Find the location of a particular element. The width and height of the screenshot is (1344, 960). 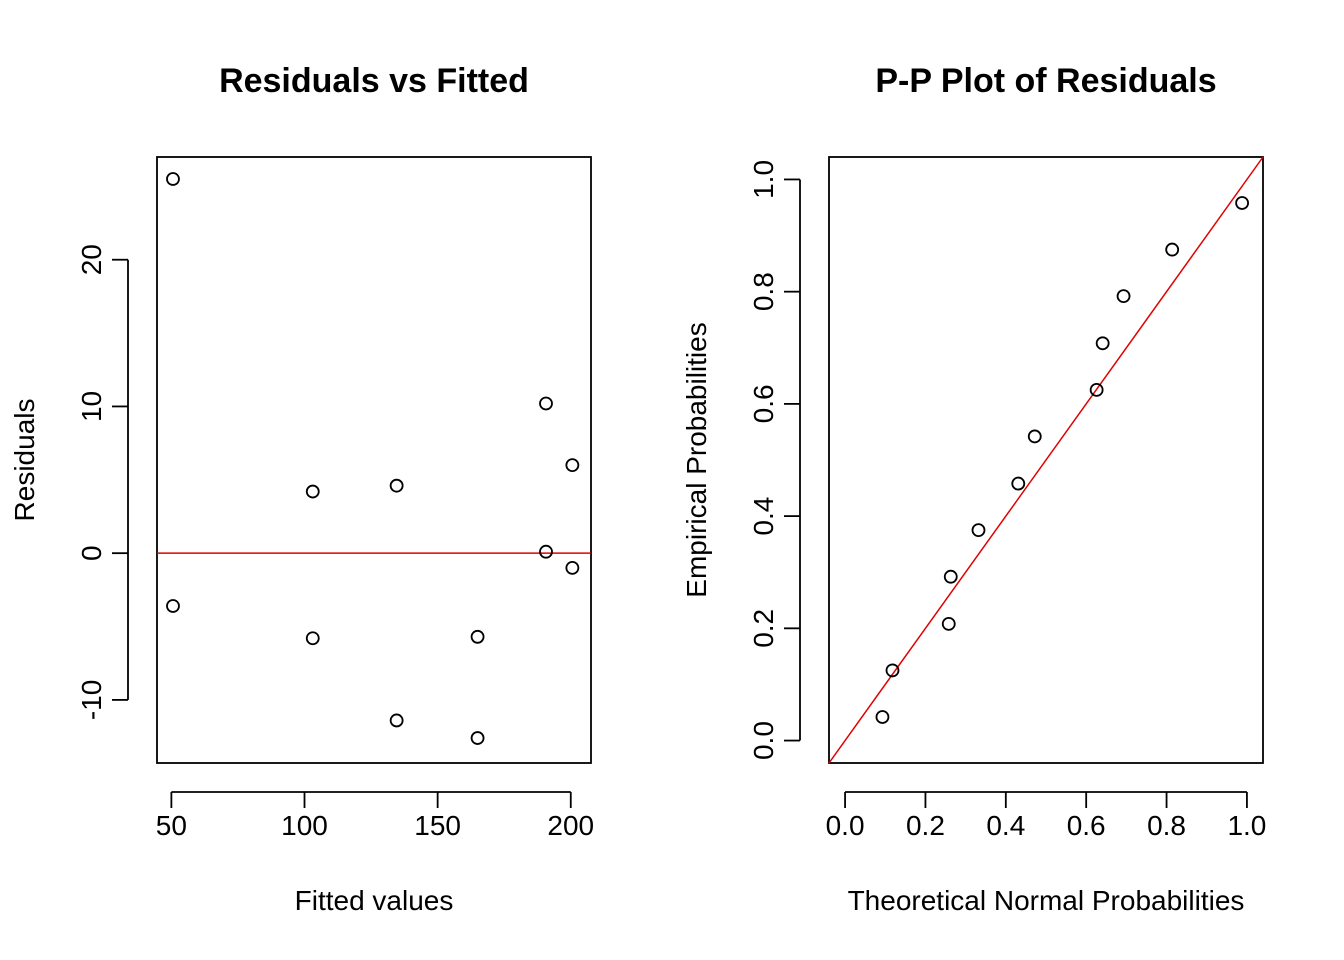

y-axis-label: Residuals is located at coordinates (24, 460).